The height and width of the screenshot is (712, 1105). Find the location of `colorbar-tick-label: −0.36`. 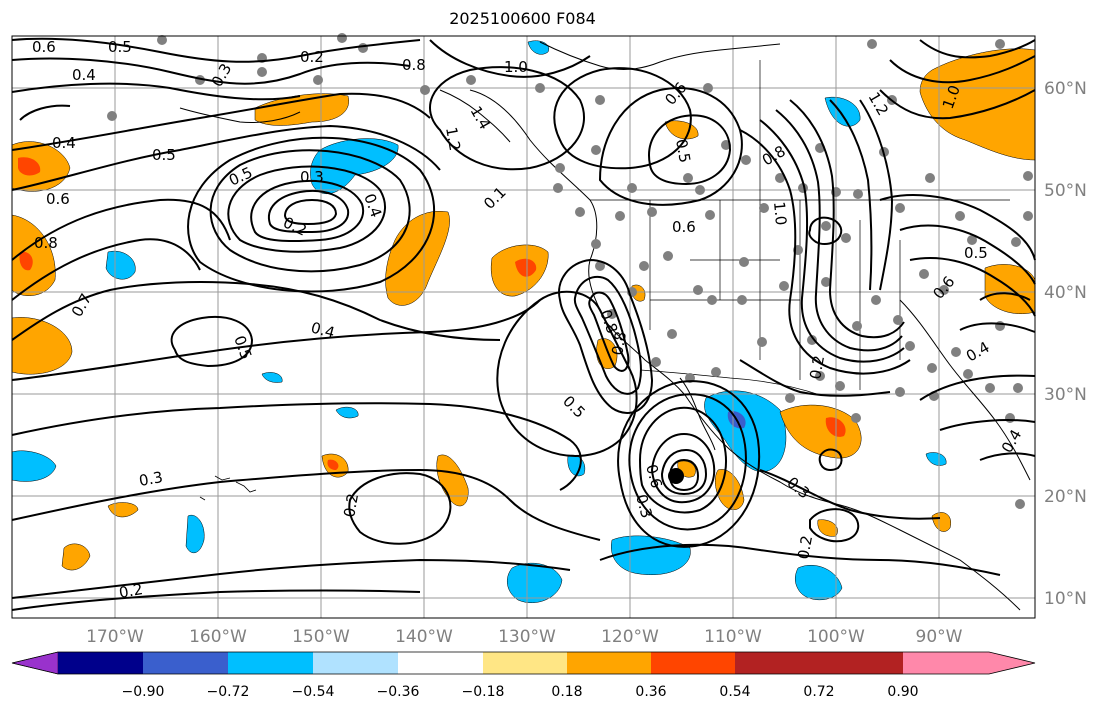

colorbar-tick-label: −0.36 is located at coordinates (398, 692).